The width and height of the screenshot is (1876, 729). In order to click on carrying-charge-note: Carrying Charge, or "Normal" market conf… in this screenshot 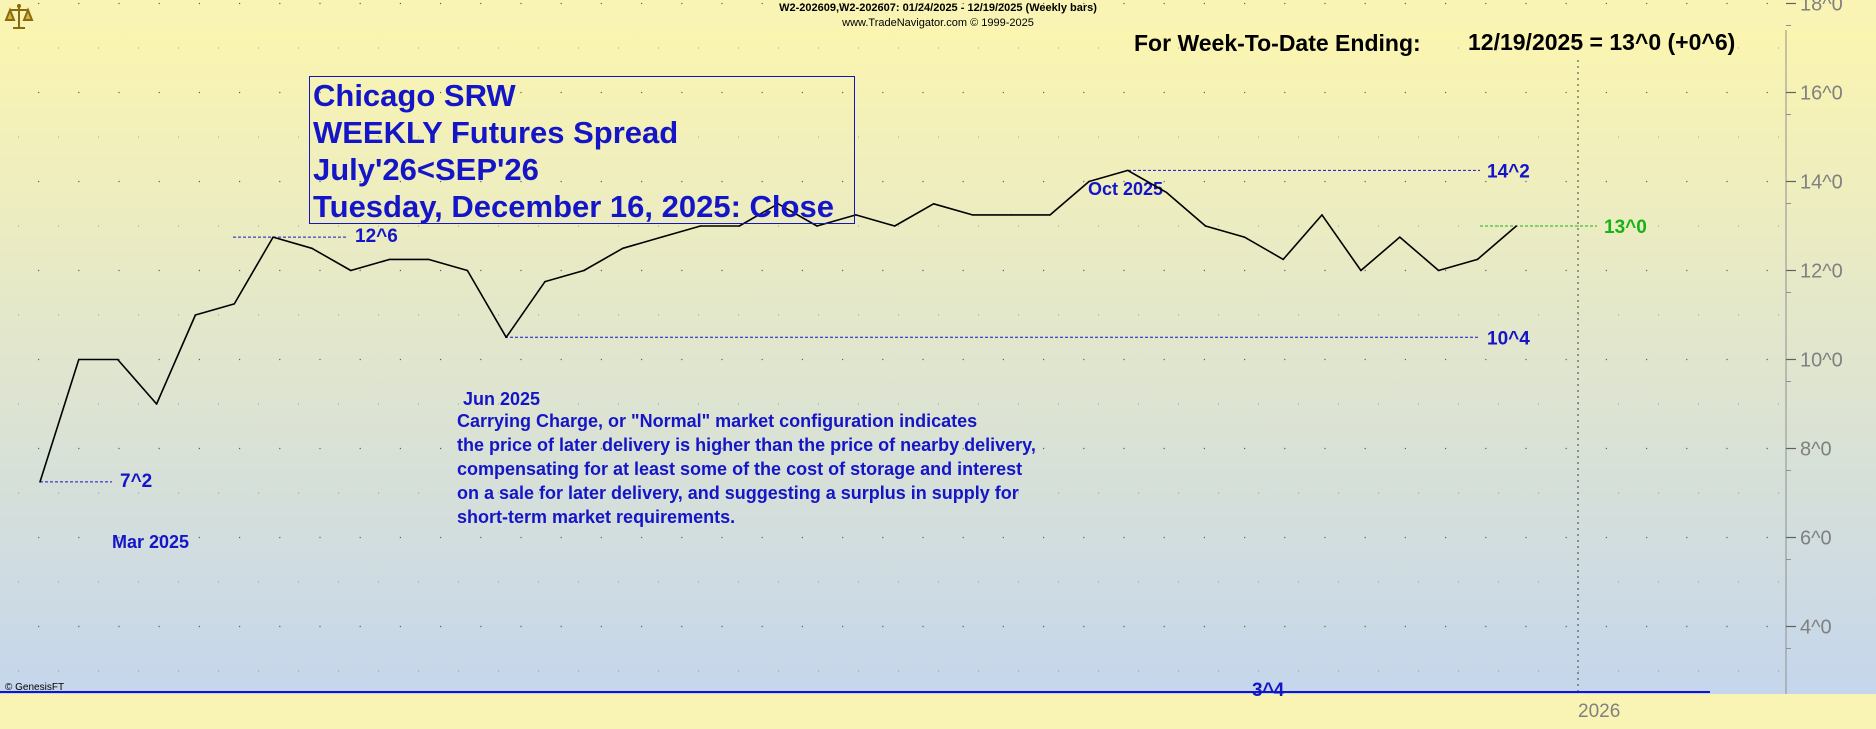, I will do `click(807, 469)`.